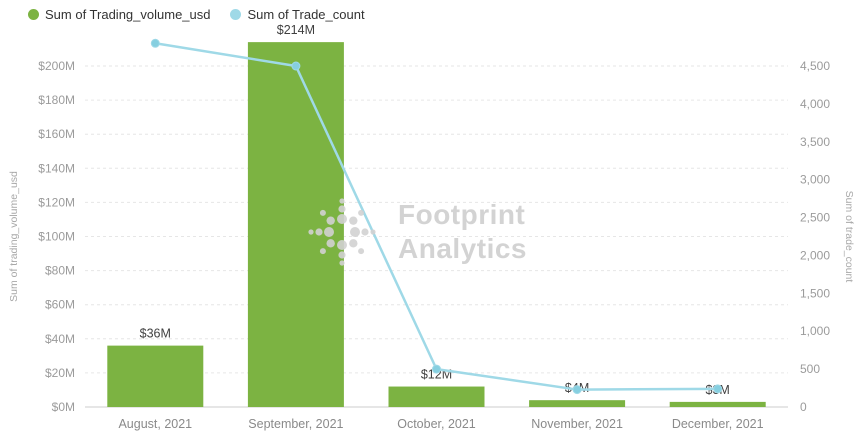  I want to click on bar-value-label: $214M, so click(296, 30).